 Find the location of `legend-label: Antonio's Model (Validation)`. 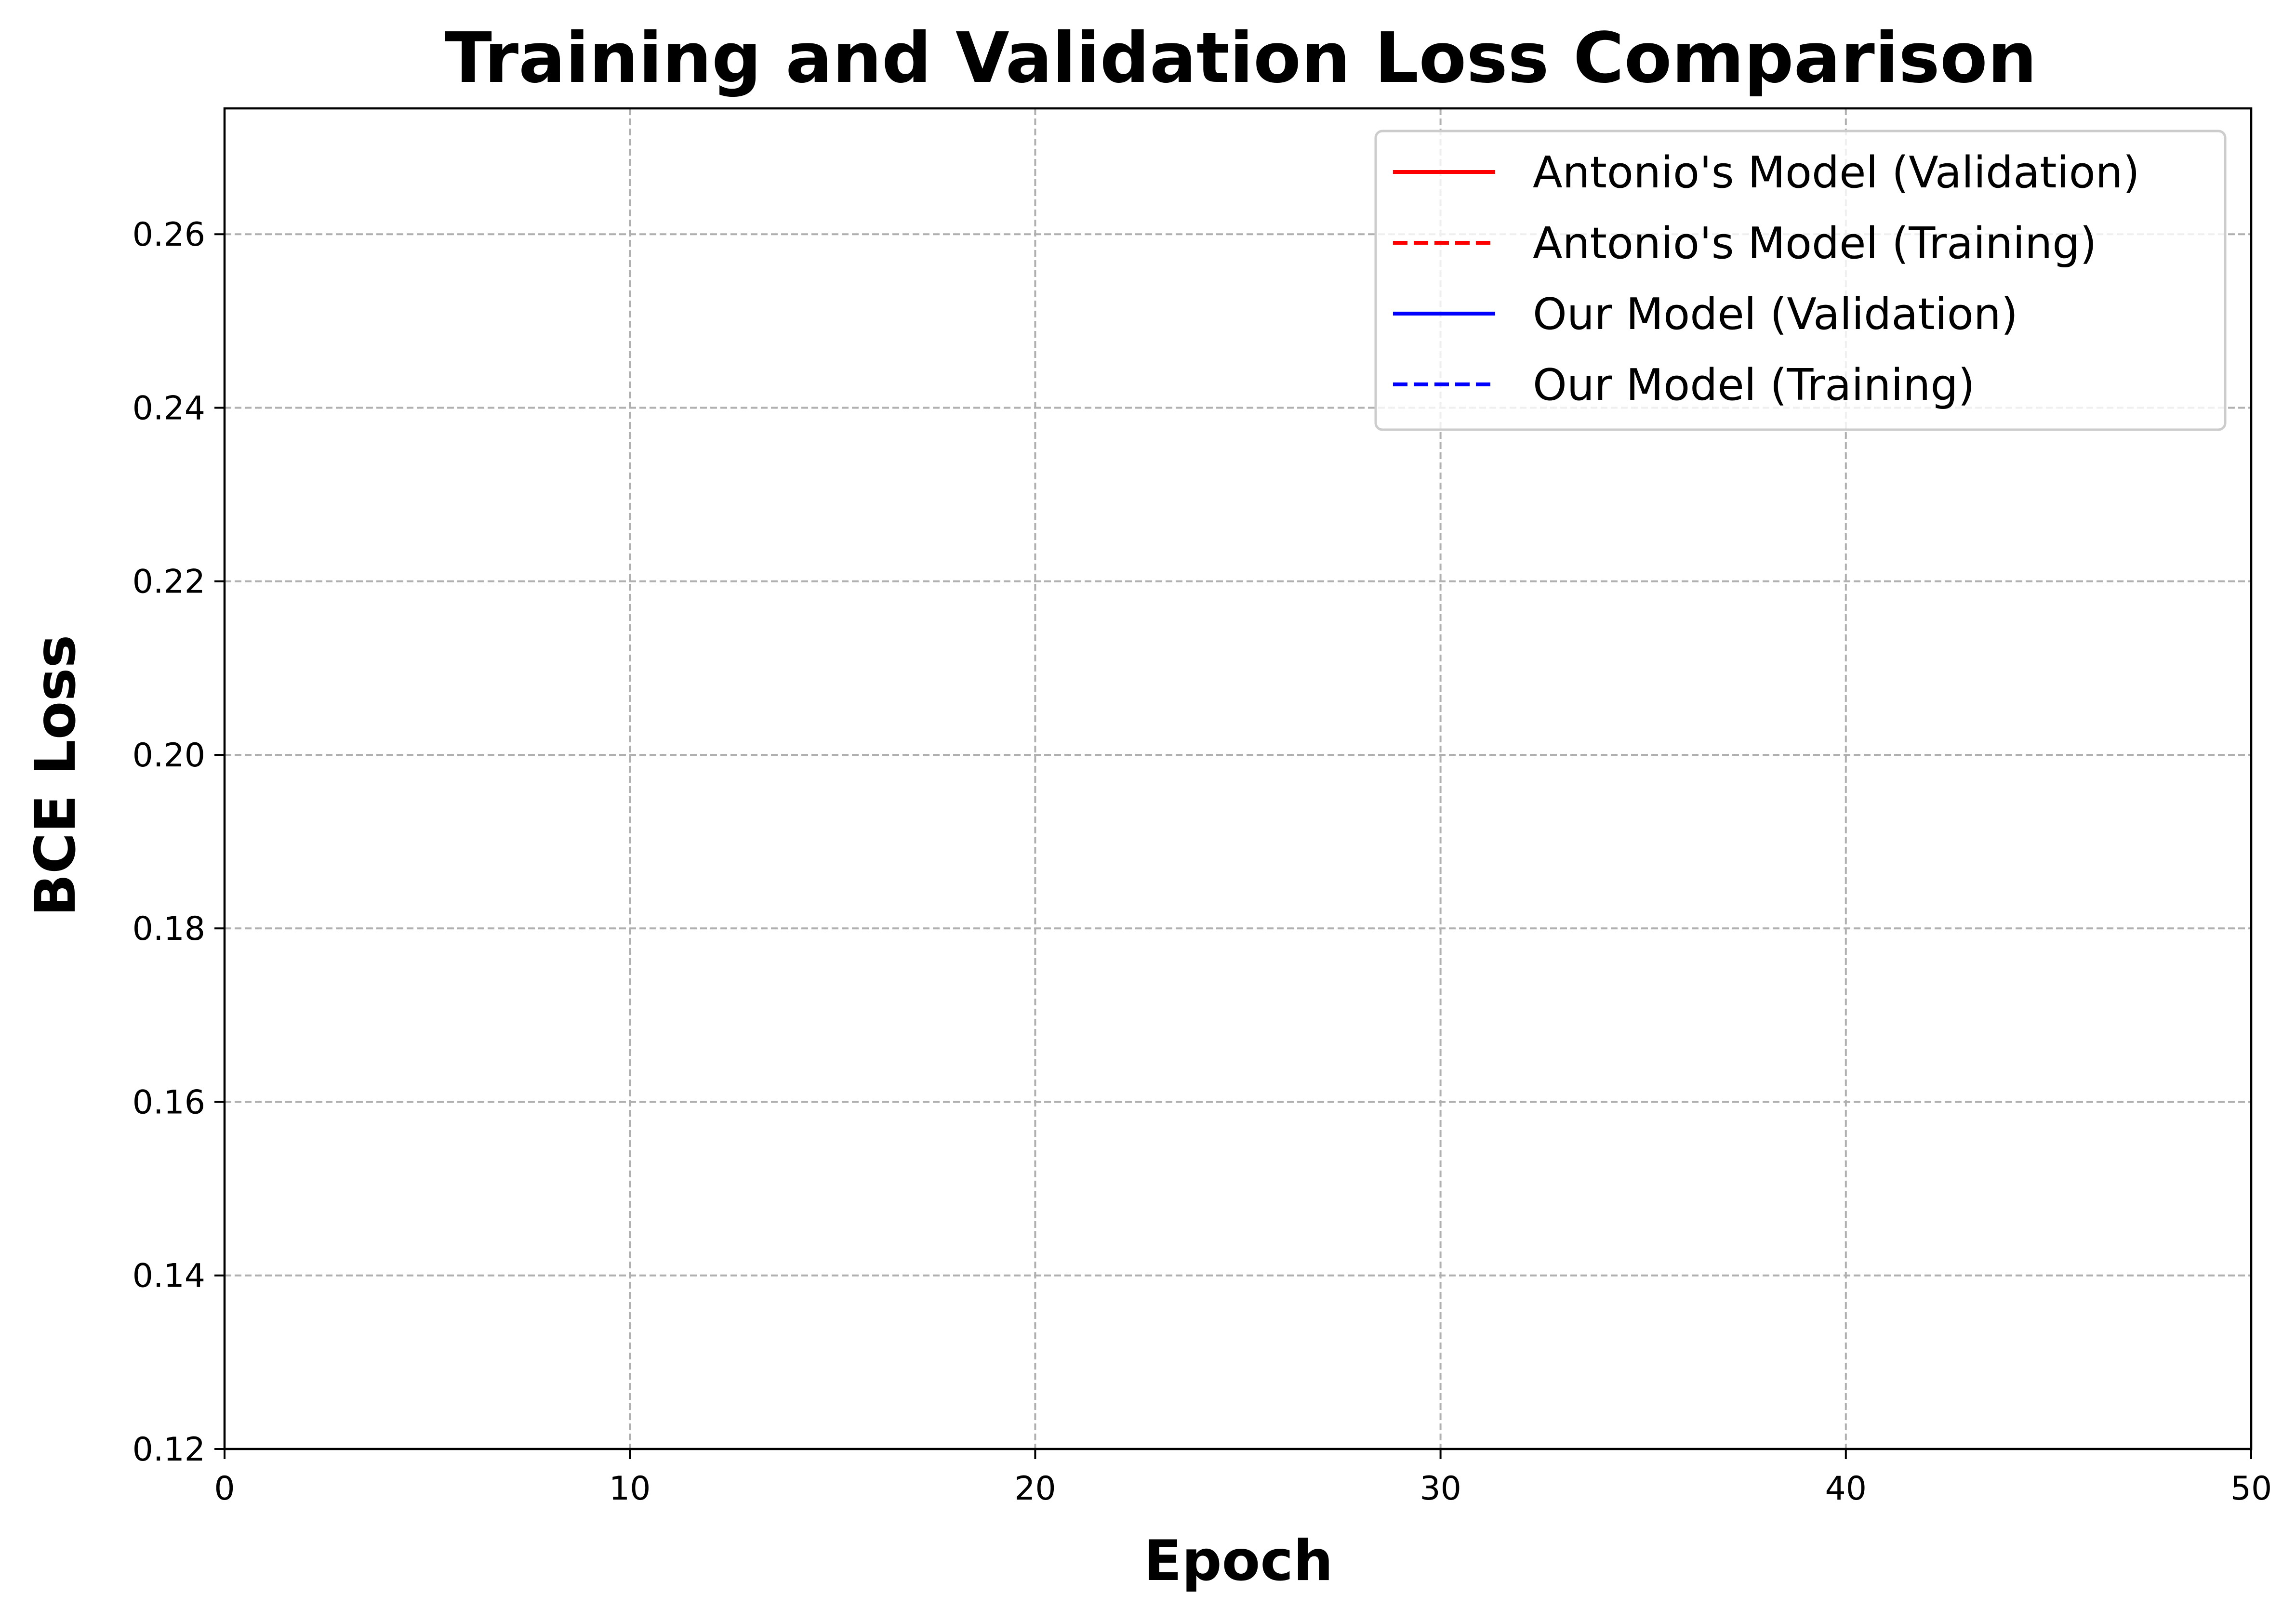

legend-label: Antonio's Model (Validation) is located at coordinates (1836, 172).